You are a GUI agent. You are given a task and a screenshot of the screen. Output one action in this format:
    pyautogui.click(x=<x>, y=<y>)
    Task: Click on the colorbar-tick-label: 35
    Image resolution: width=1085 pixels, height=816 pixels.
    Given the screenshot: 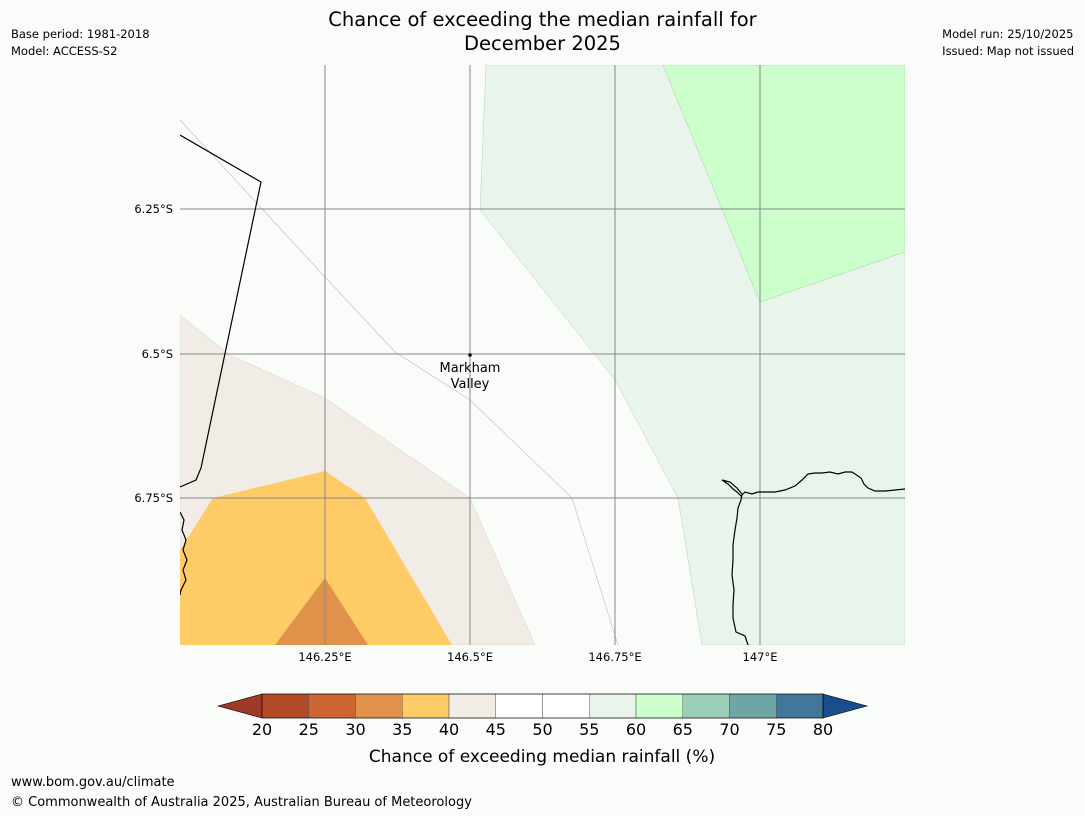 What is the action you would take?
    pyautogui.click(x=402, y=729)
    